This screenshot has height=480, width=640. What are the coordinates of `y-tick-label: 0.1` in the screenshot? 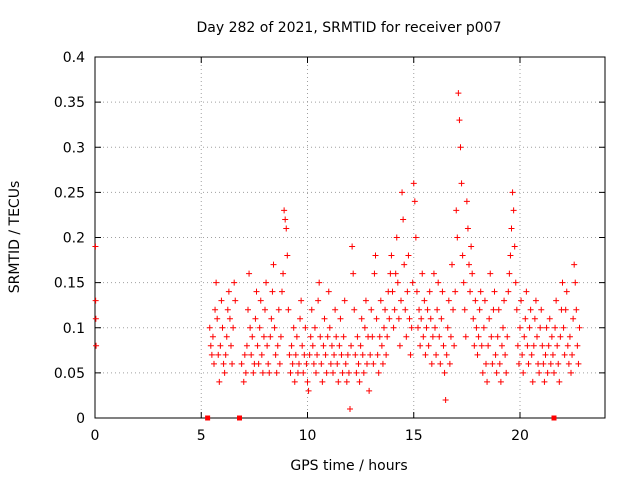 It's located at (74, 329).